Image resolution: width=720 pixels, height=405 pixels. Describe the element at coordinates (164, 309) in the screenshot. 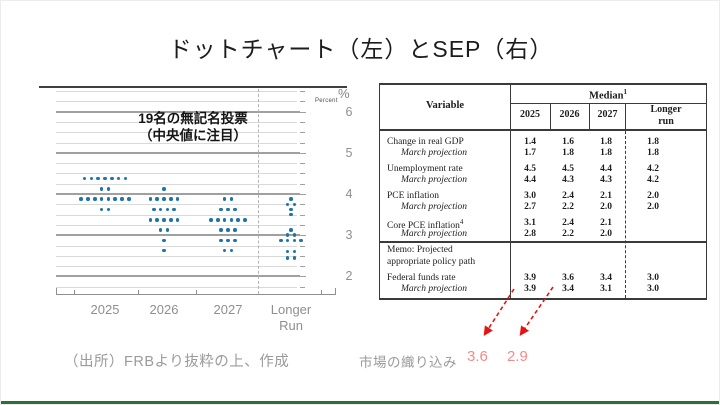

I see `x-axis-label: 2026` at that location.